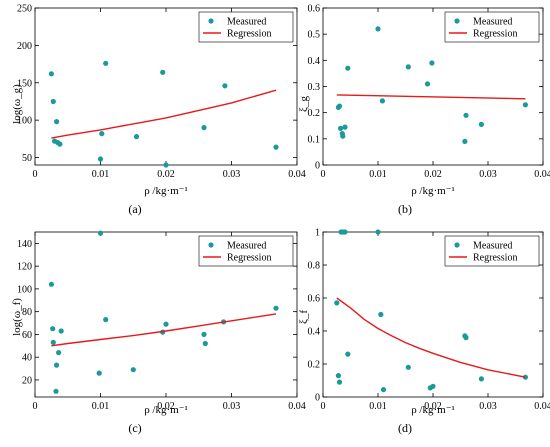 This screenshot has width=550, height=447. What do you see at coordinates (134, 209) in the screenshot?
I see `panel-a-caption: (a)` at bounding box center [134, 209].